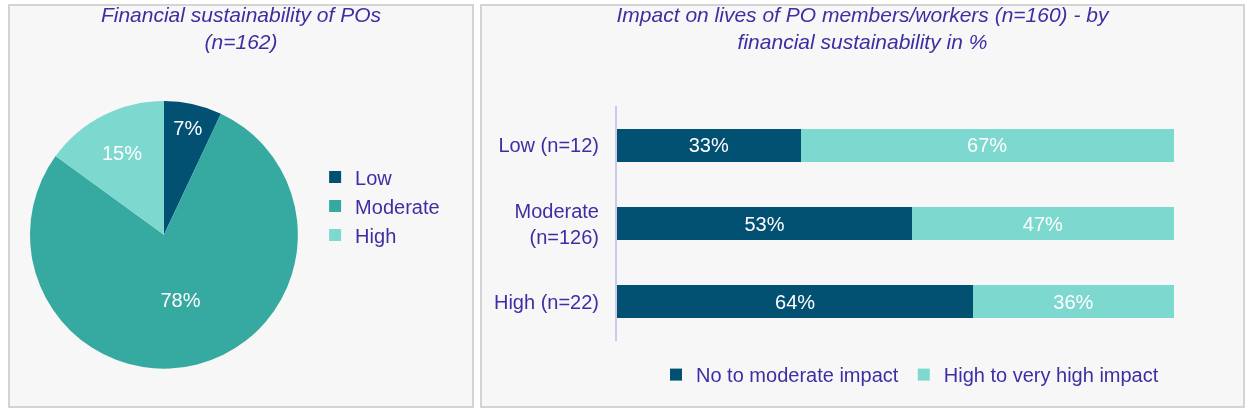  What do you see at coordinates (797, 375) in the screenshot?
I see `legend-label: No to moderate impact` at bounding box center [797, 375].